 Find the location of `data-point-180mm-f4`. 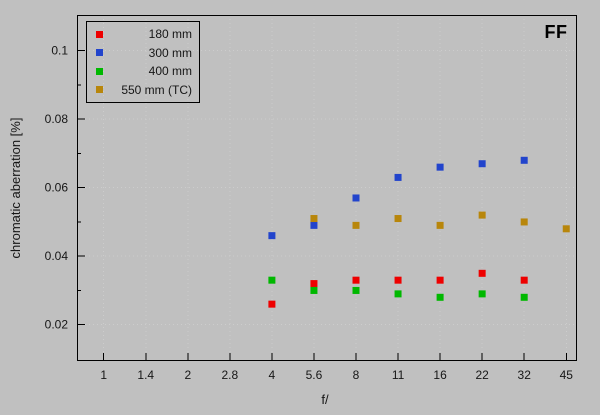

data-point-180mm-f4 is located at coordinates (272, 304).